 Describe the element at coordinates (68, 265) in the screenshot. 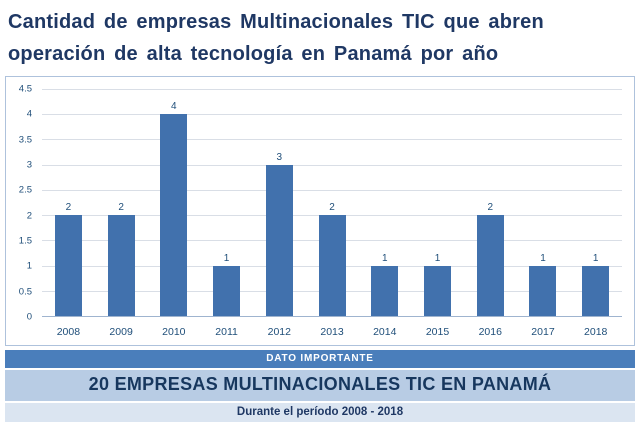

I see `bar-2008` at that location.